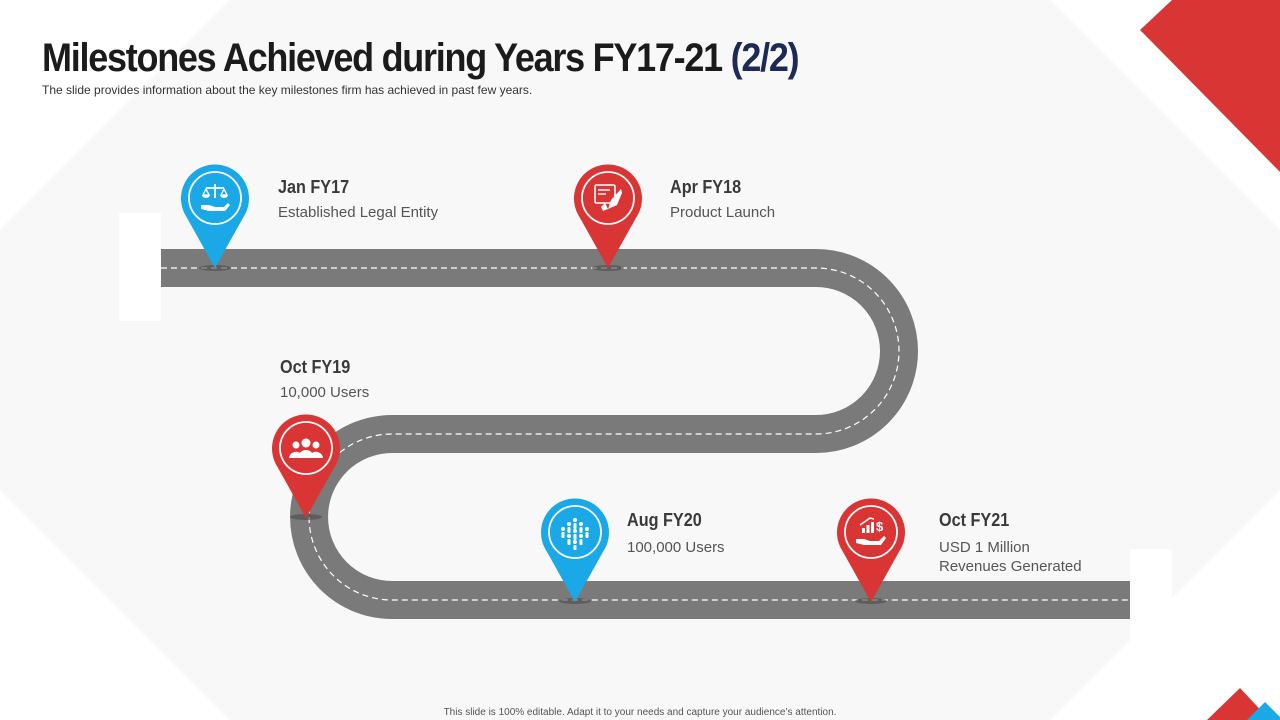 This screenshot has width=1280, height=720. Describe the element at coordinates (765, 58) in the screenshot. I see `title-part: (2/2)` at that location.